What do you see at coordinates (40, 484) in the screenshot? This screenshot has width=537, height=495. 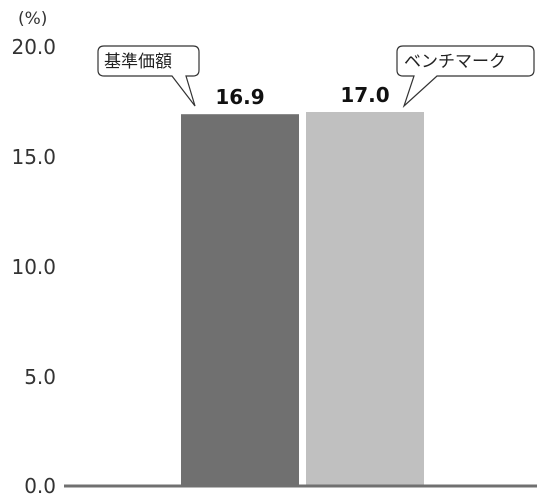 I see `y-tick-label-0: 0.0` at bounding box center [40, 484].